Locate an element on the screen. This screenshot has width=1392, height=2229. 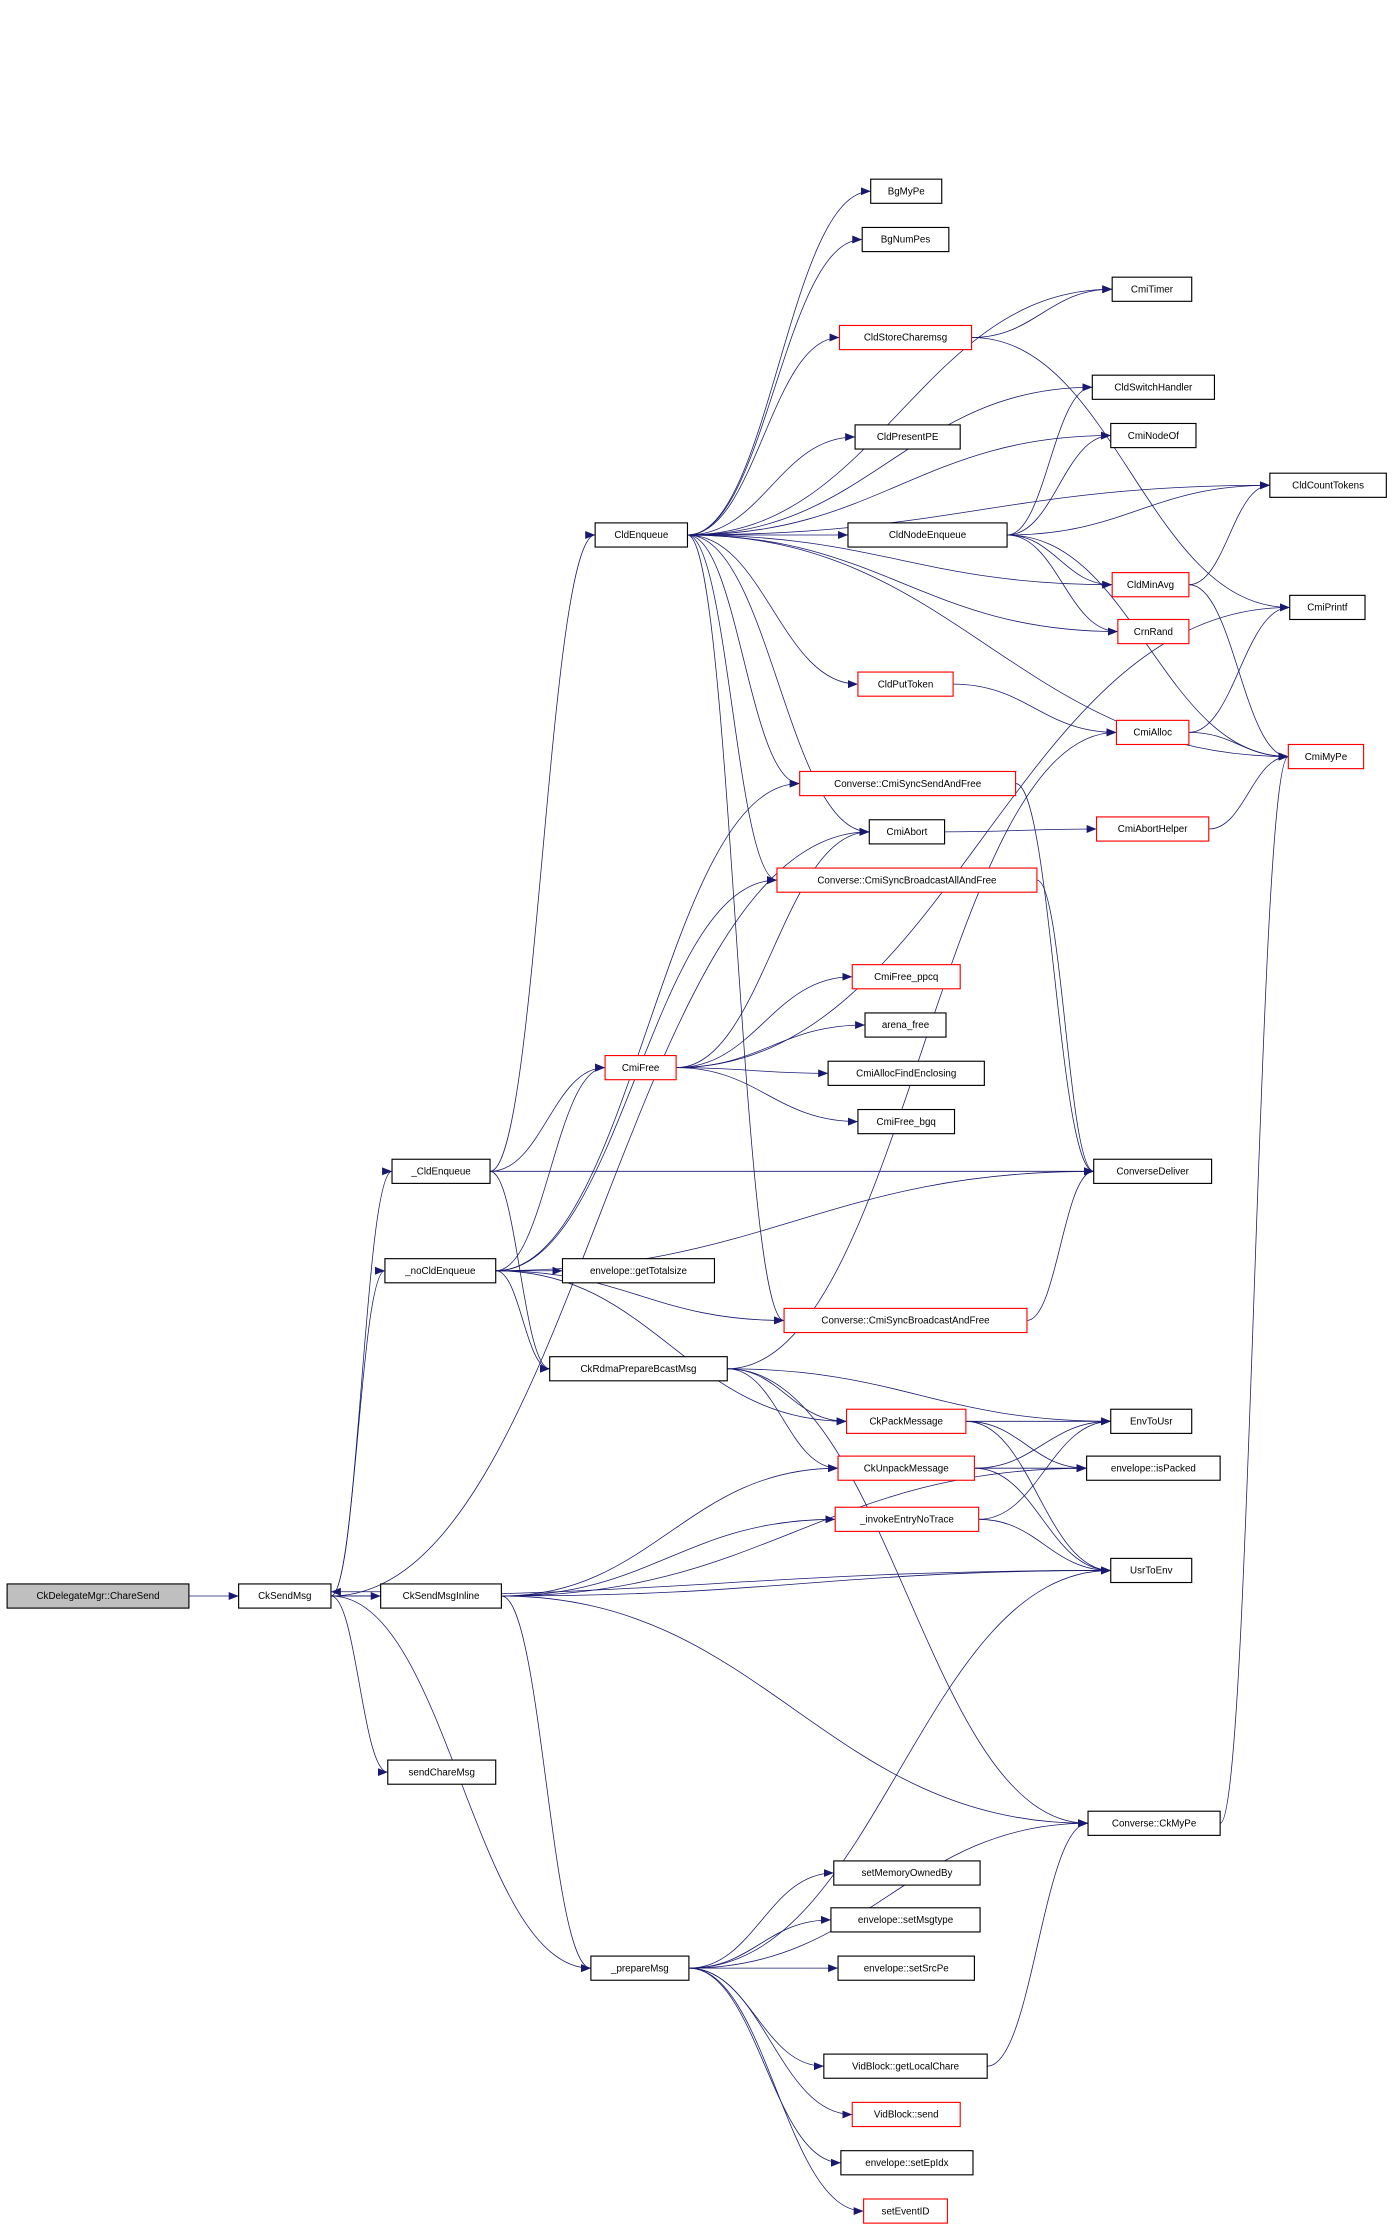
node-envelope-setmsgtype: envelope::setMsgtype is located at coordinates (905, 1920).